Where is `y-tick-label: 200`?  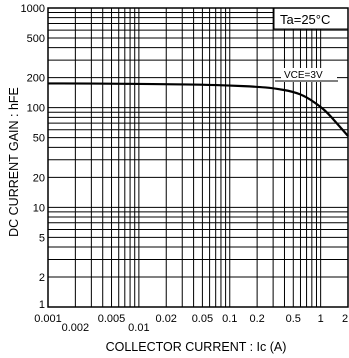 y-tick-label: 200 is located at coordinates (36, 79).